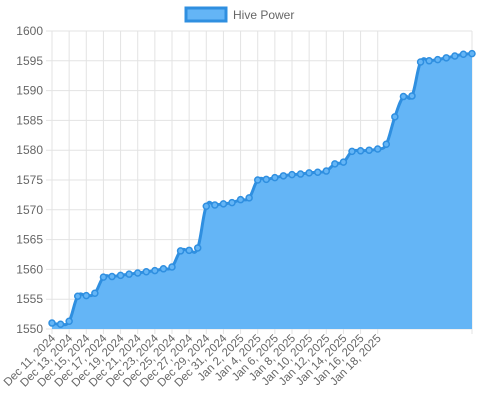  I want to click on y-tick-label: 1580, so click(29, 150).